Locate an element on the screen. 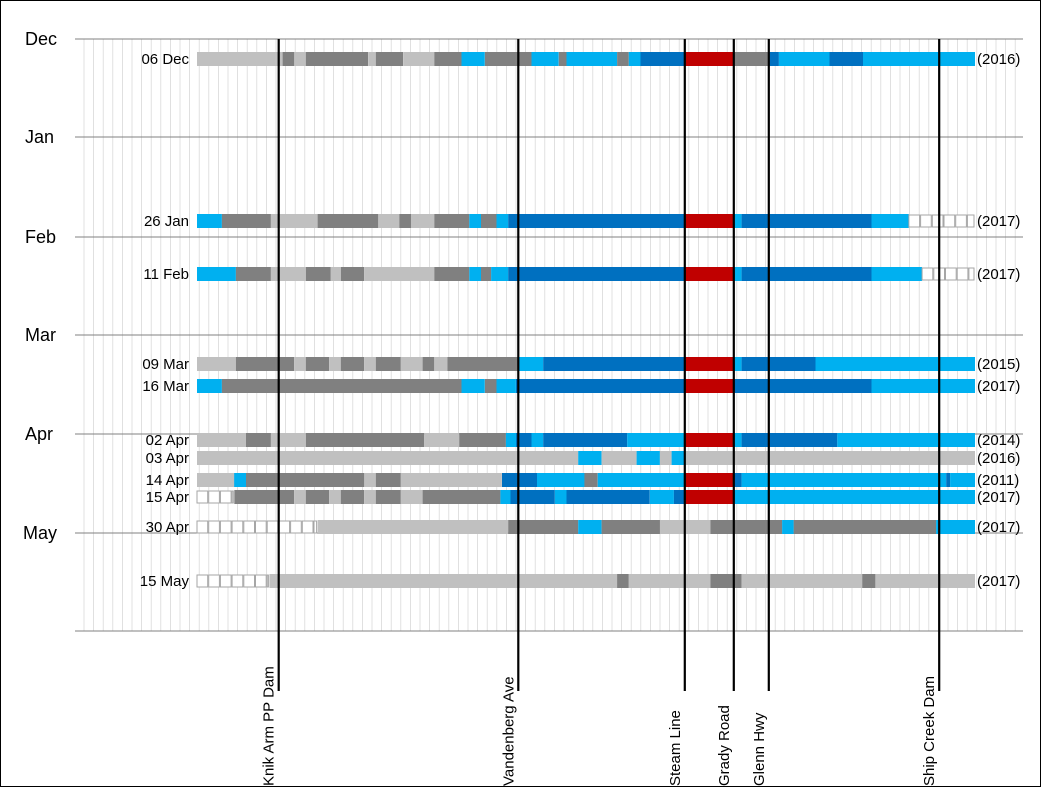  landmark-label: Glenn Hwy is located at coordinates (759, 749).